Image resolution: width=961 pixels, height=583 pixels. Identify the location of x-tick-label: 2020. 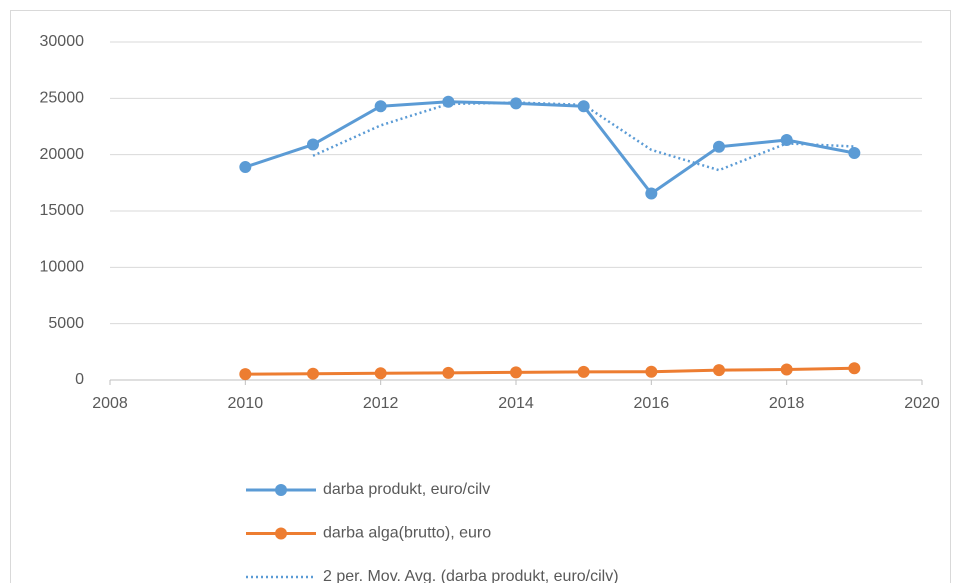
(922, 403).